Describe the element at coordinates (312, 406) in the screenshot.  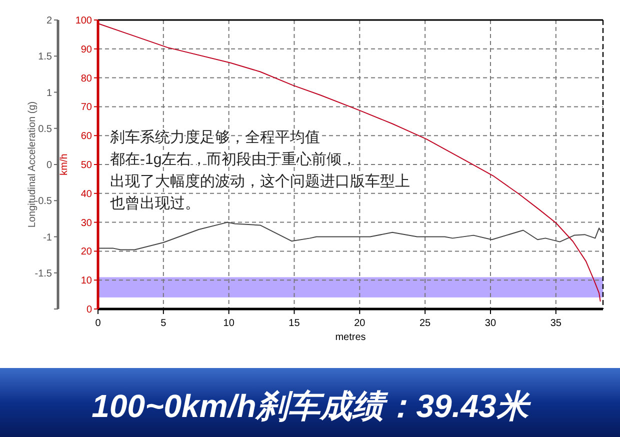
I see `text: 100~0km/h刹车成绩：39.43米` at that location.